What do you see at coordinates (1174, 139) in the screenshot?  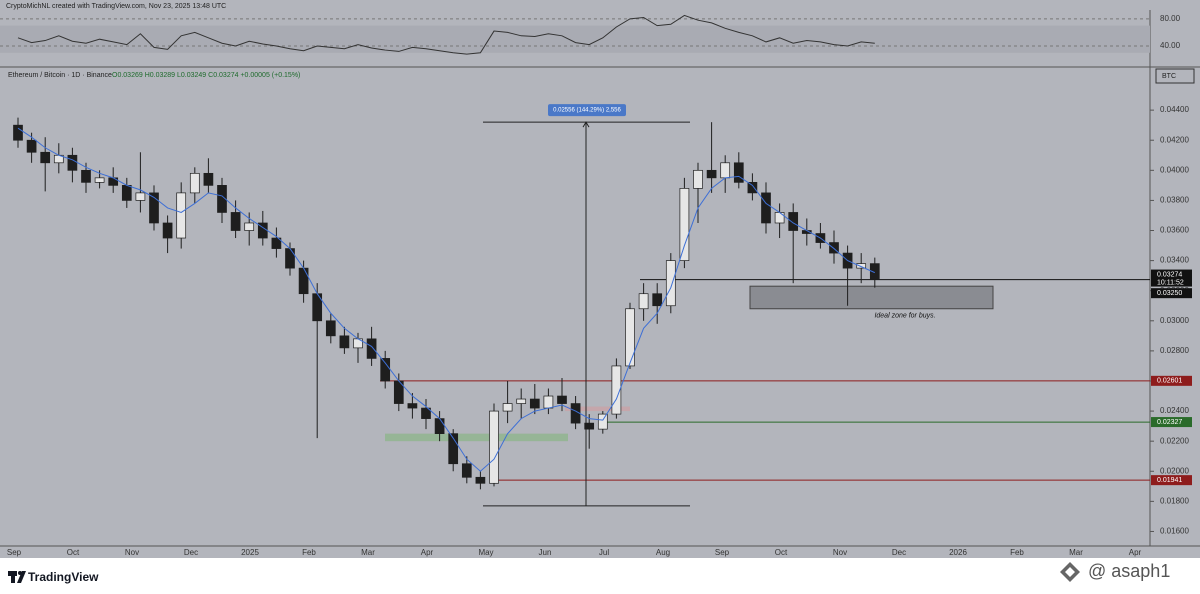 I see `y-tick-label: 0.04200` at bounding box center [1174, 139].